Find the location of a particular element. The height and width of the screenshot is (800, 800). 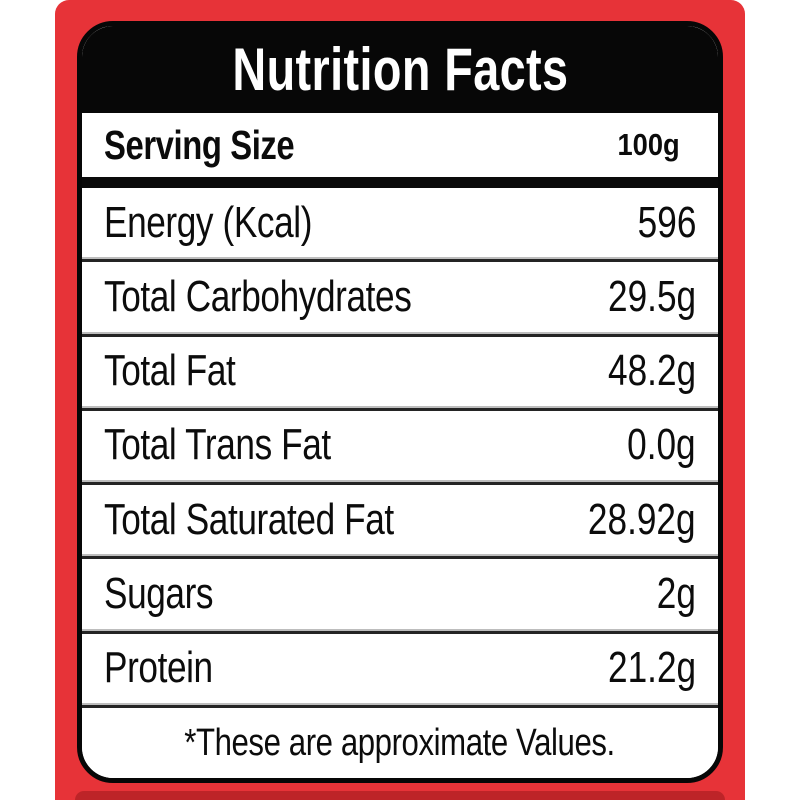

nutrient-label: Total Saturated Fat is located at coordinates (249, 519).